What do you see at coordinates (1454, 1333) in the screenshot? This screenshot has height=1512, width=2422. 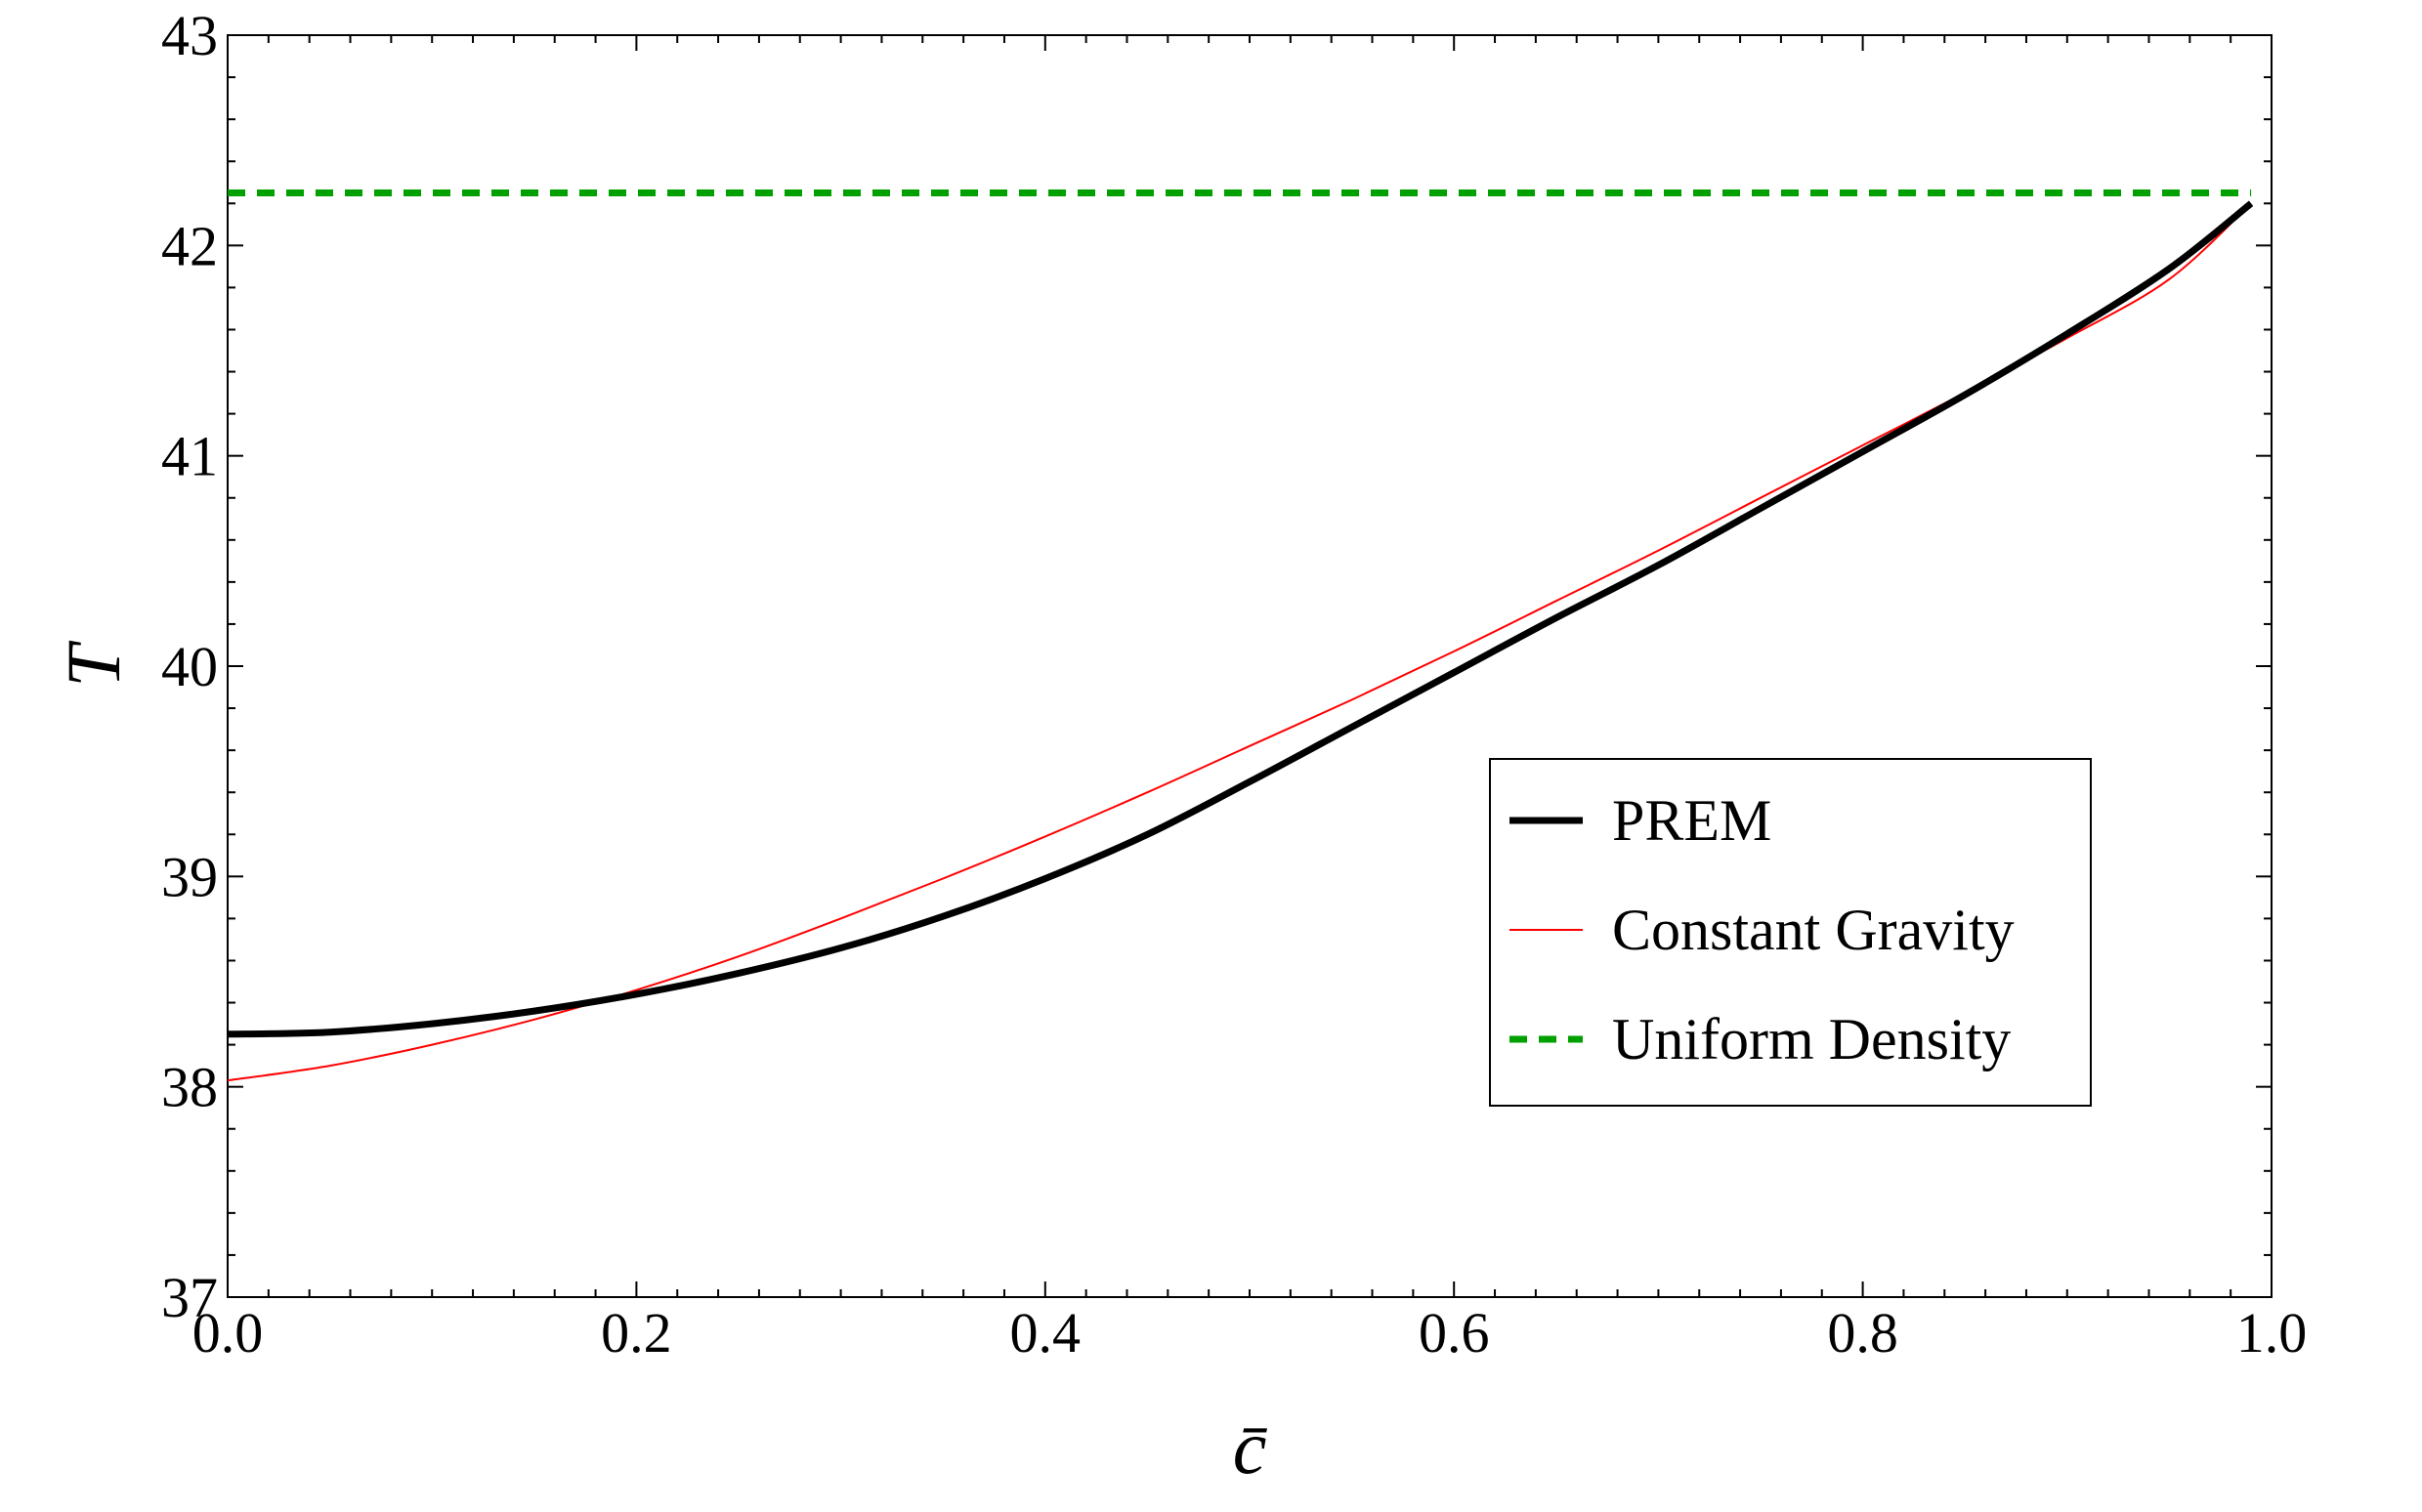 I see `x-tick-label: 0.6` at bounding box center [1454, 1333].